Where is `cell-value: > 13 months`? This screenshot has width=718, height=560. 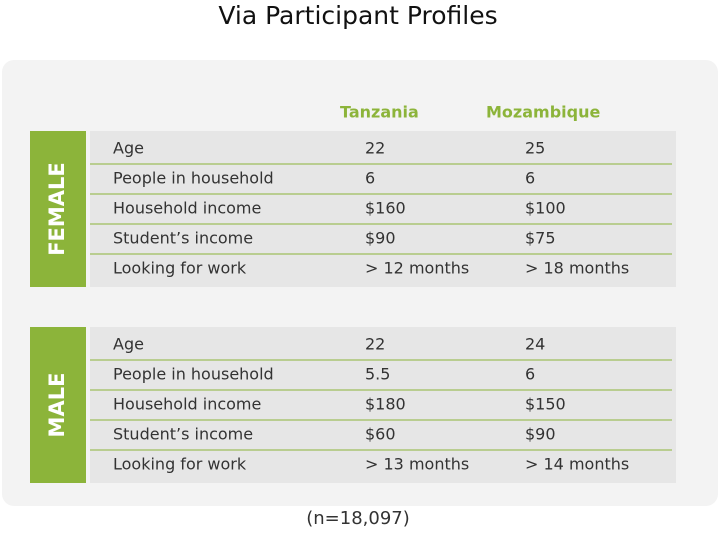
cell-value: > 13 months is located at coordinates (417, 464).